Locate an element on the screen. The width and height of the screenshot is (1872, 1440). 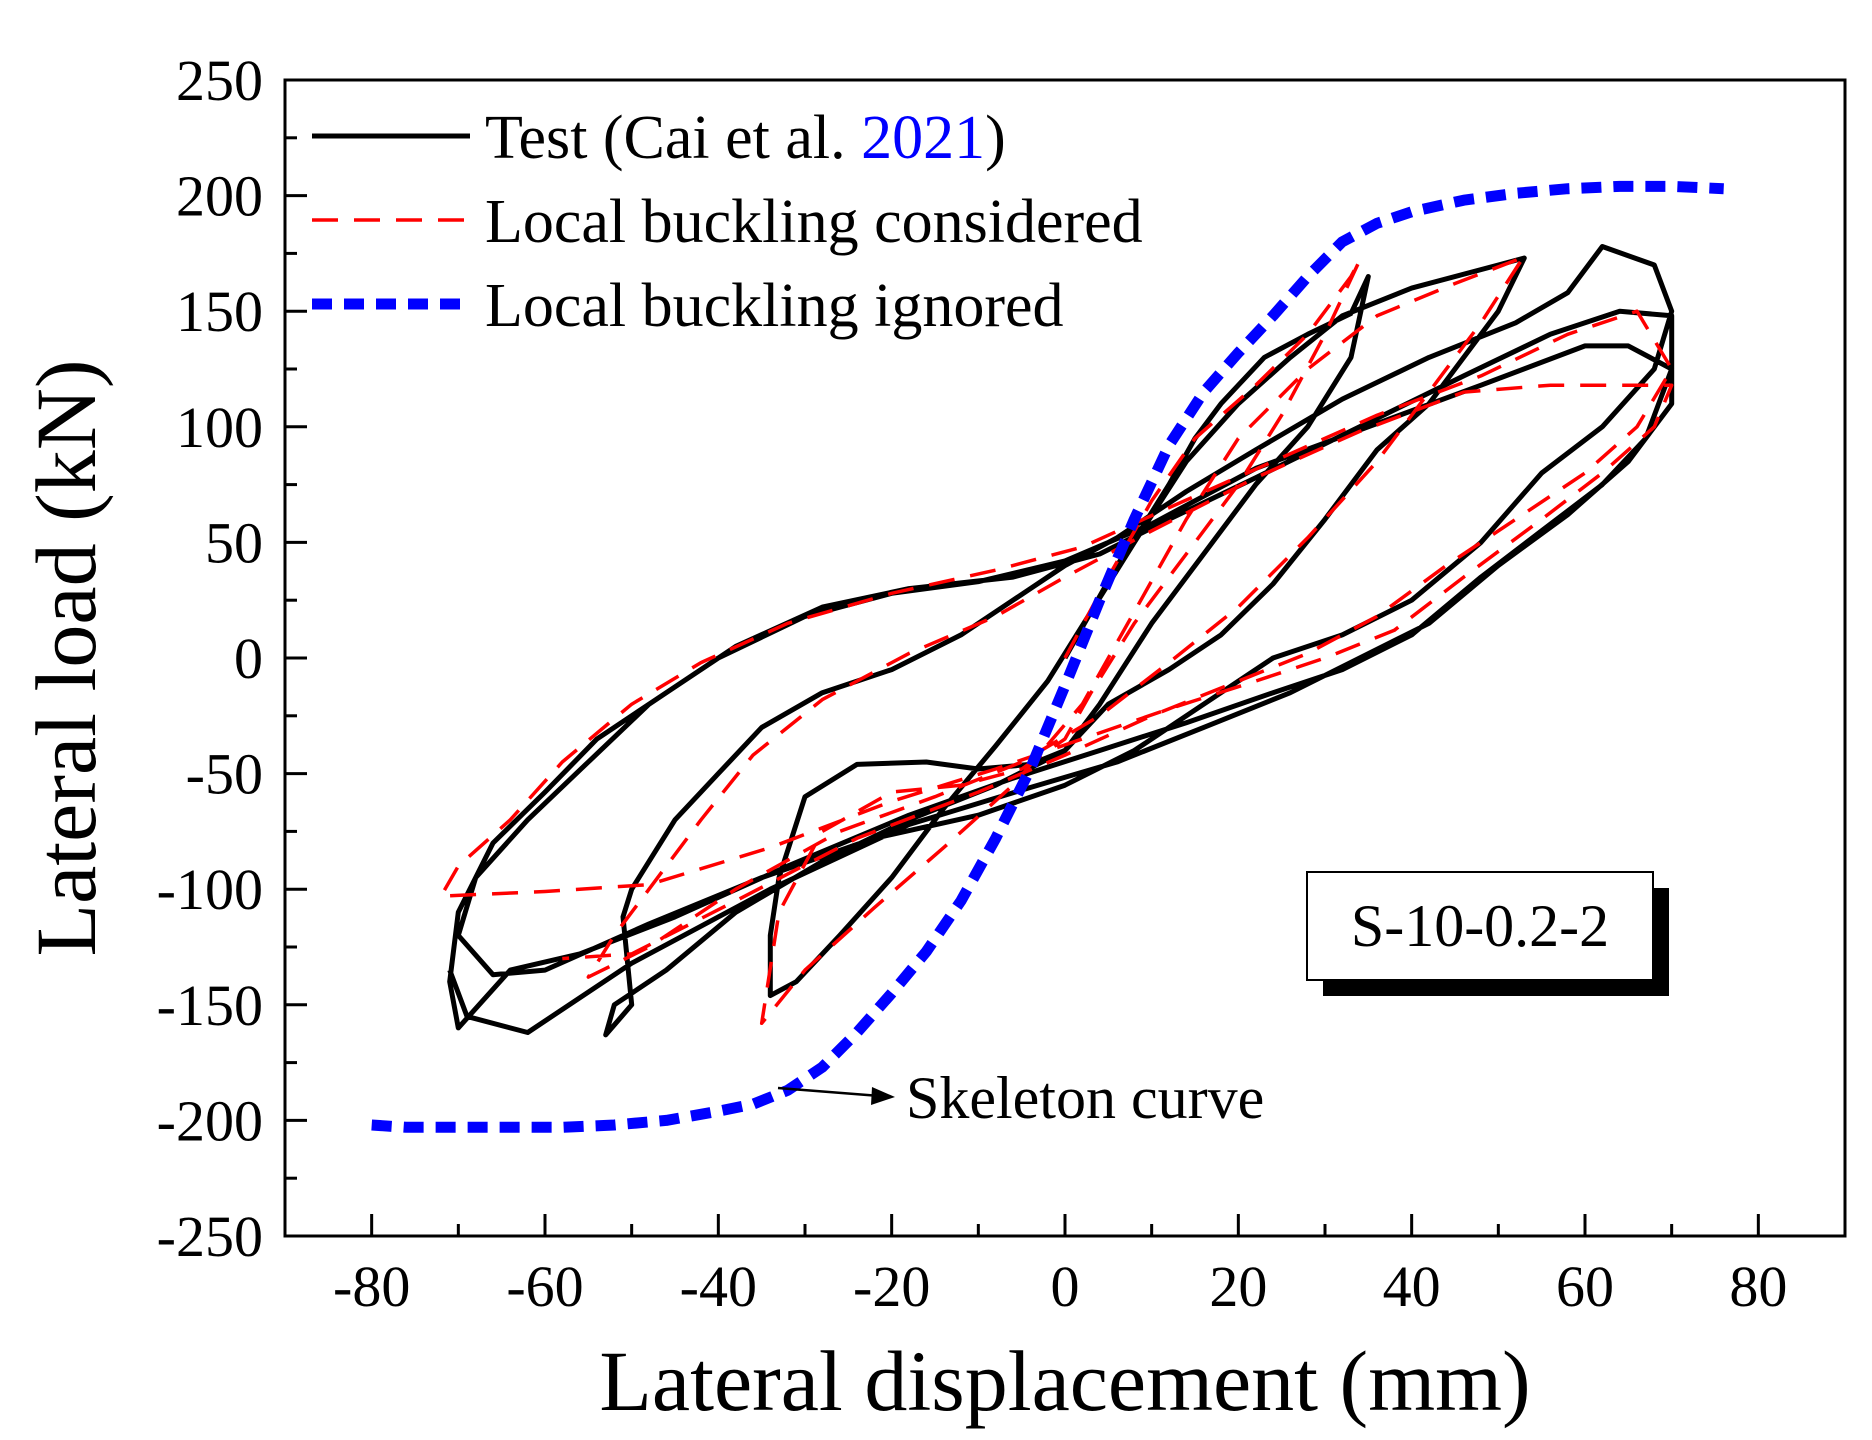
x-tick-label: 20 is located at coordinates (1238, 1286).